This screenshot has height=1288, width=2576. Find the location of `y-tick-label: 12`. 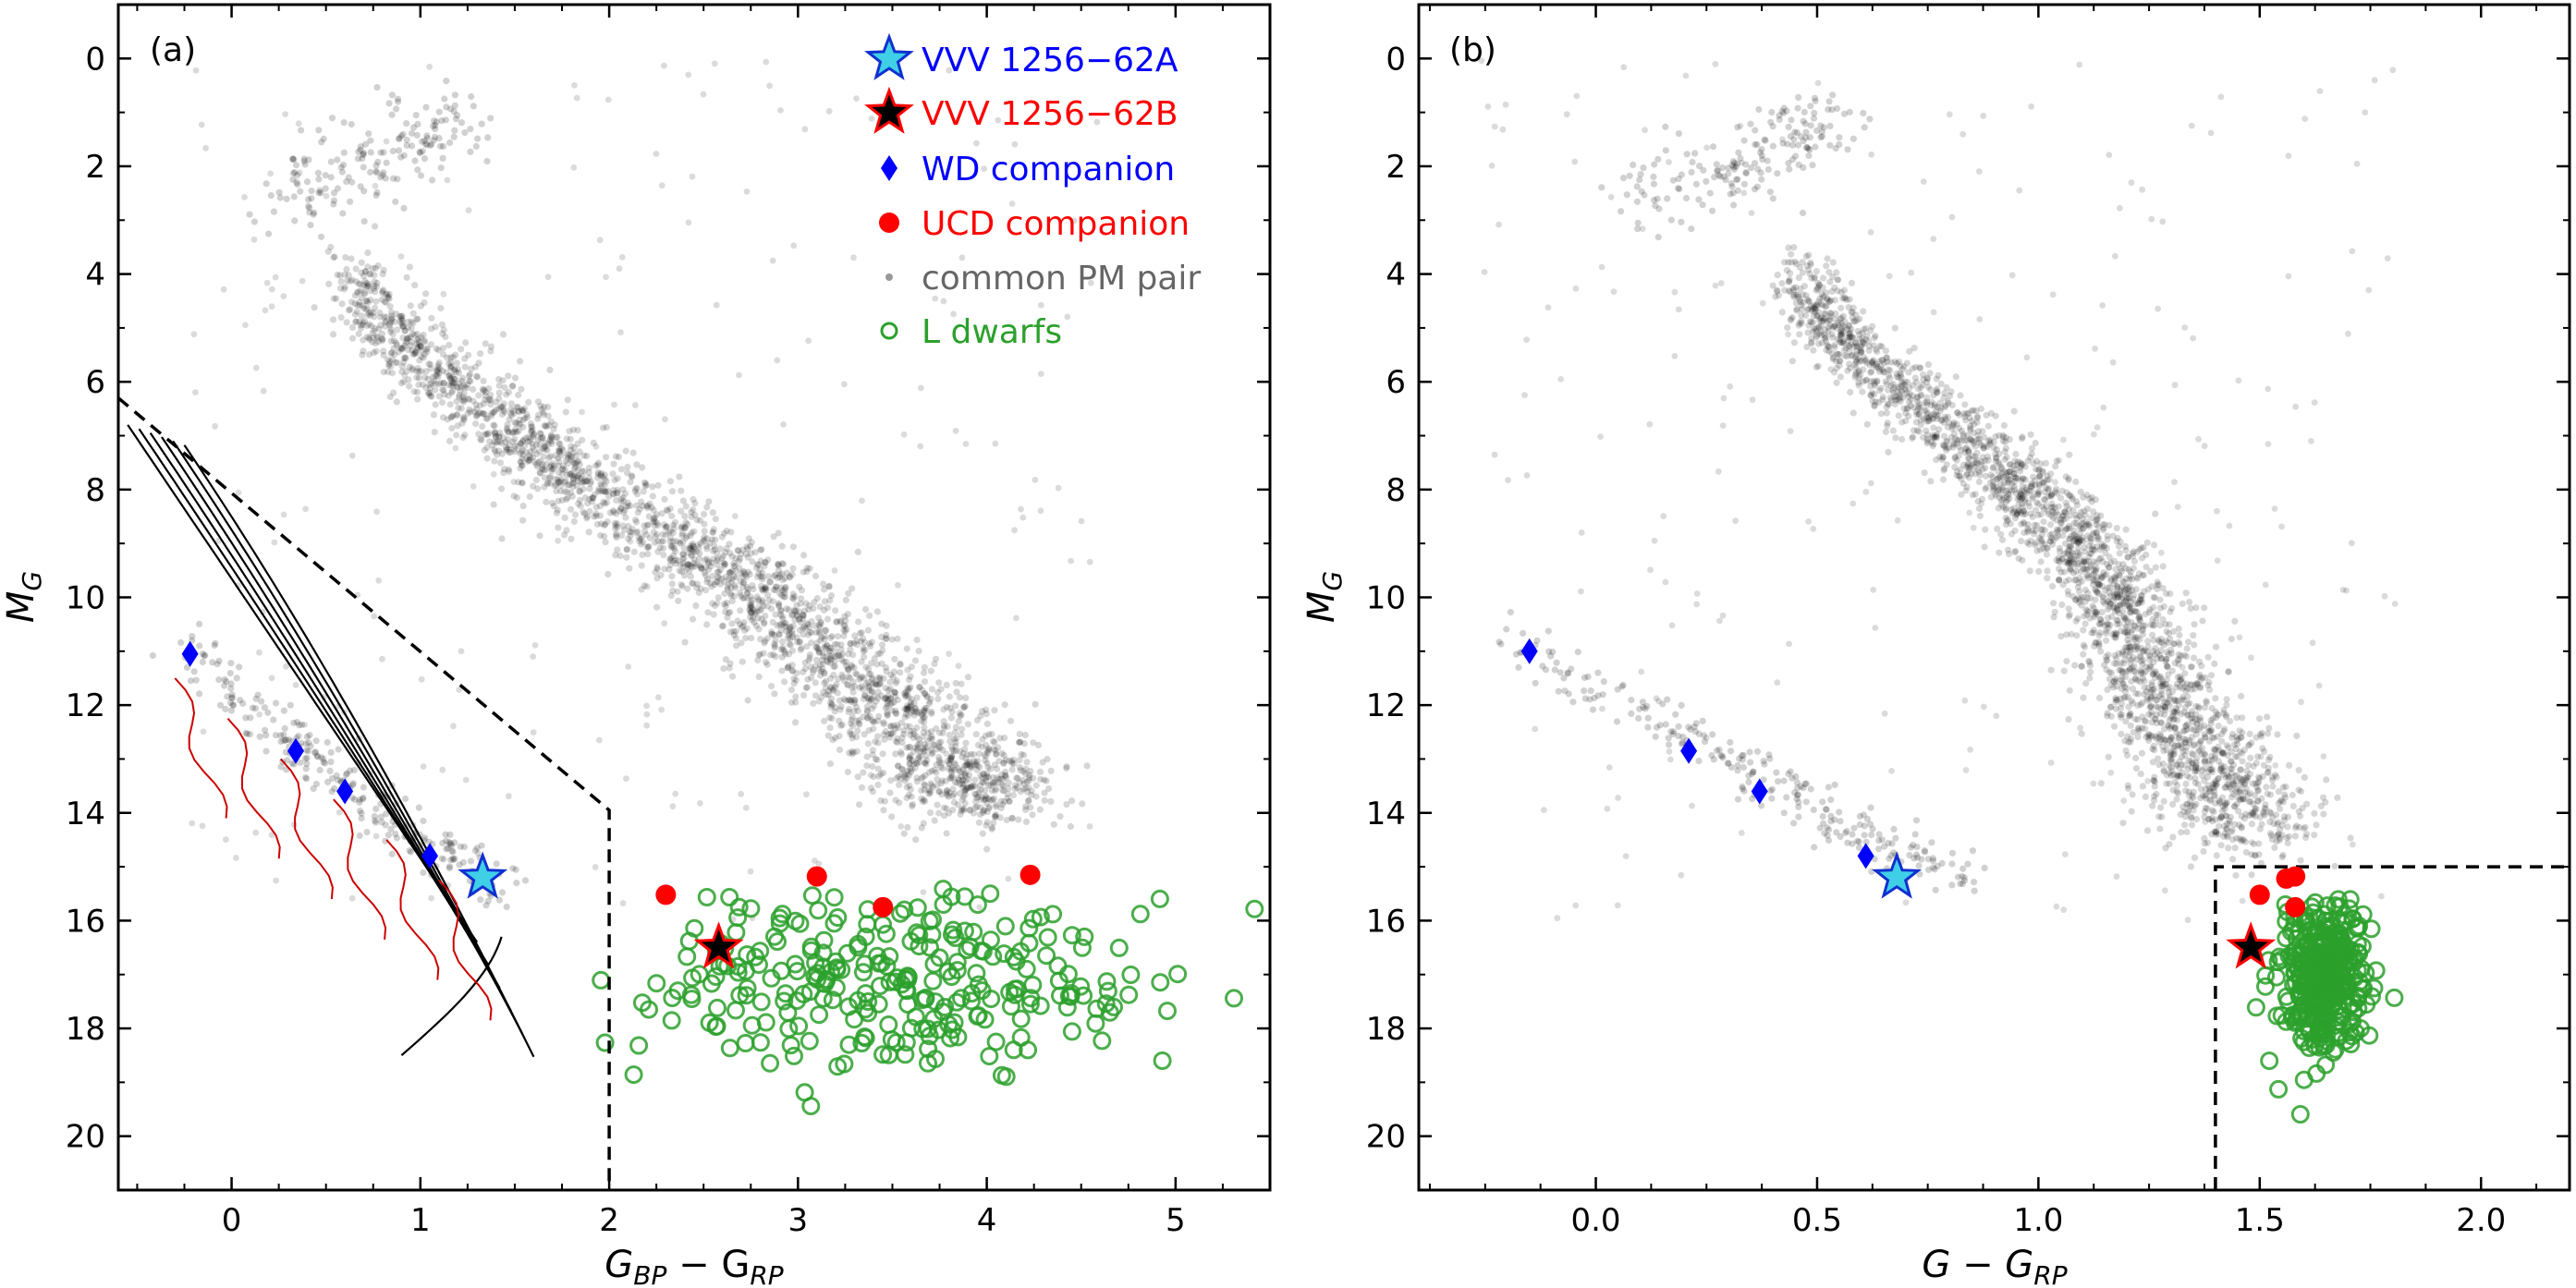

y-tick-label: 12 is located at coordinates (85, 705).